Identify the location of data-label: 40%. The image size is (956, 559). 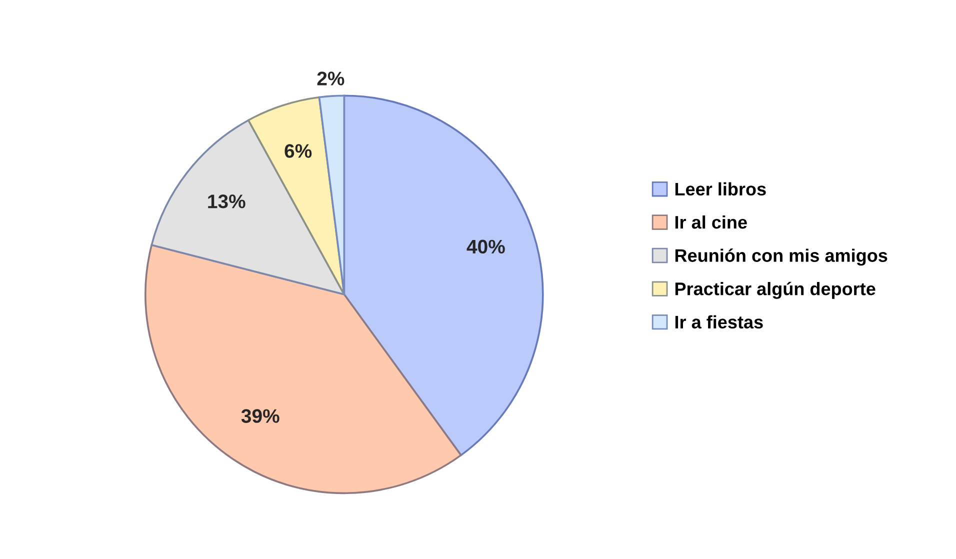
(485, 247).